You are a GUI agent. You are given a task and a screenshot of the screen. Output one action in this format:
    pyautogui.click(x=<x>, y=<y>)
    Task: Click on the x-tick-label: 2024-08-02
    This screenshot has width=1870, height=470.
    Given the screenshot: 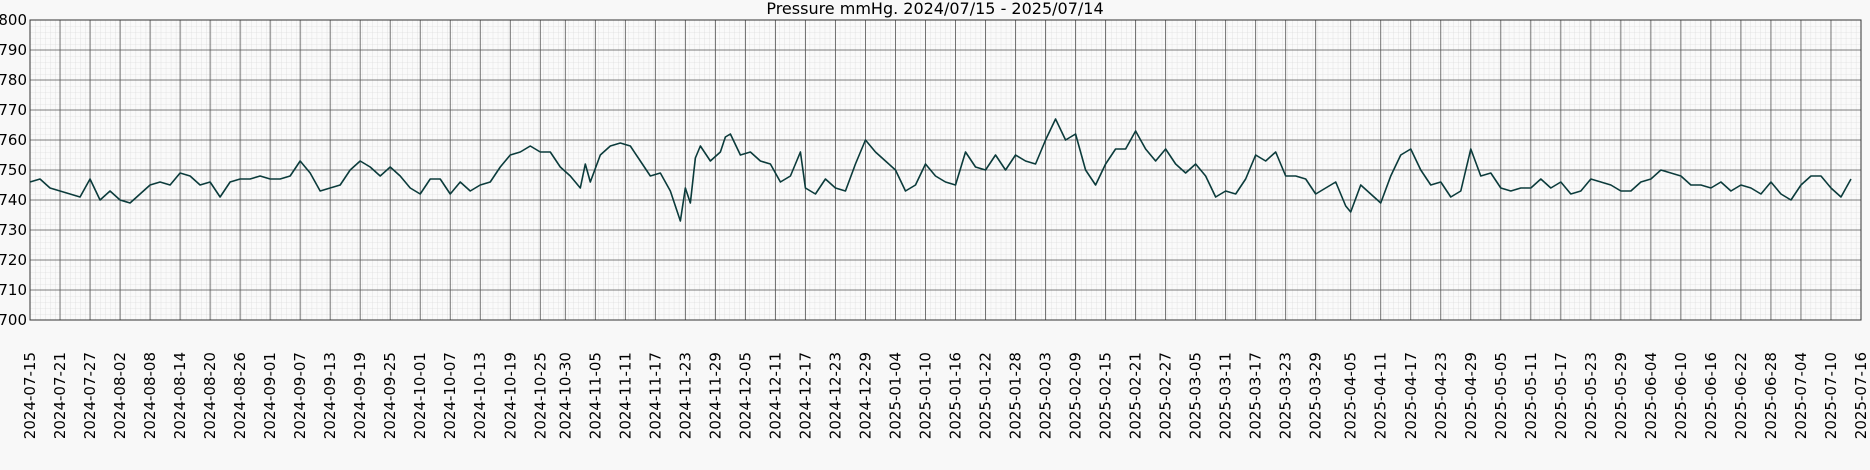 What is the action you would take?
    pyautogui.click(x=120, y=395)
    